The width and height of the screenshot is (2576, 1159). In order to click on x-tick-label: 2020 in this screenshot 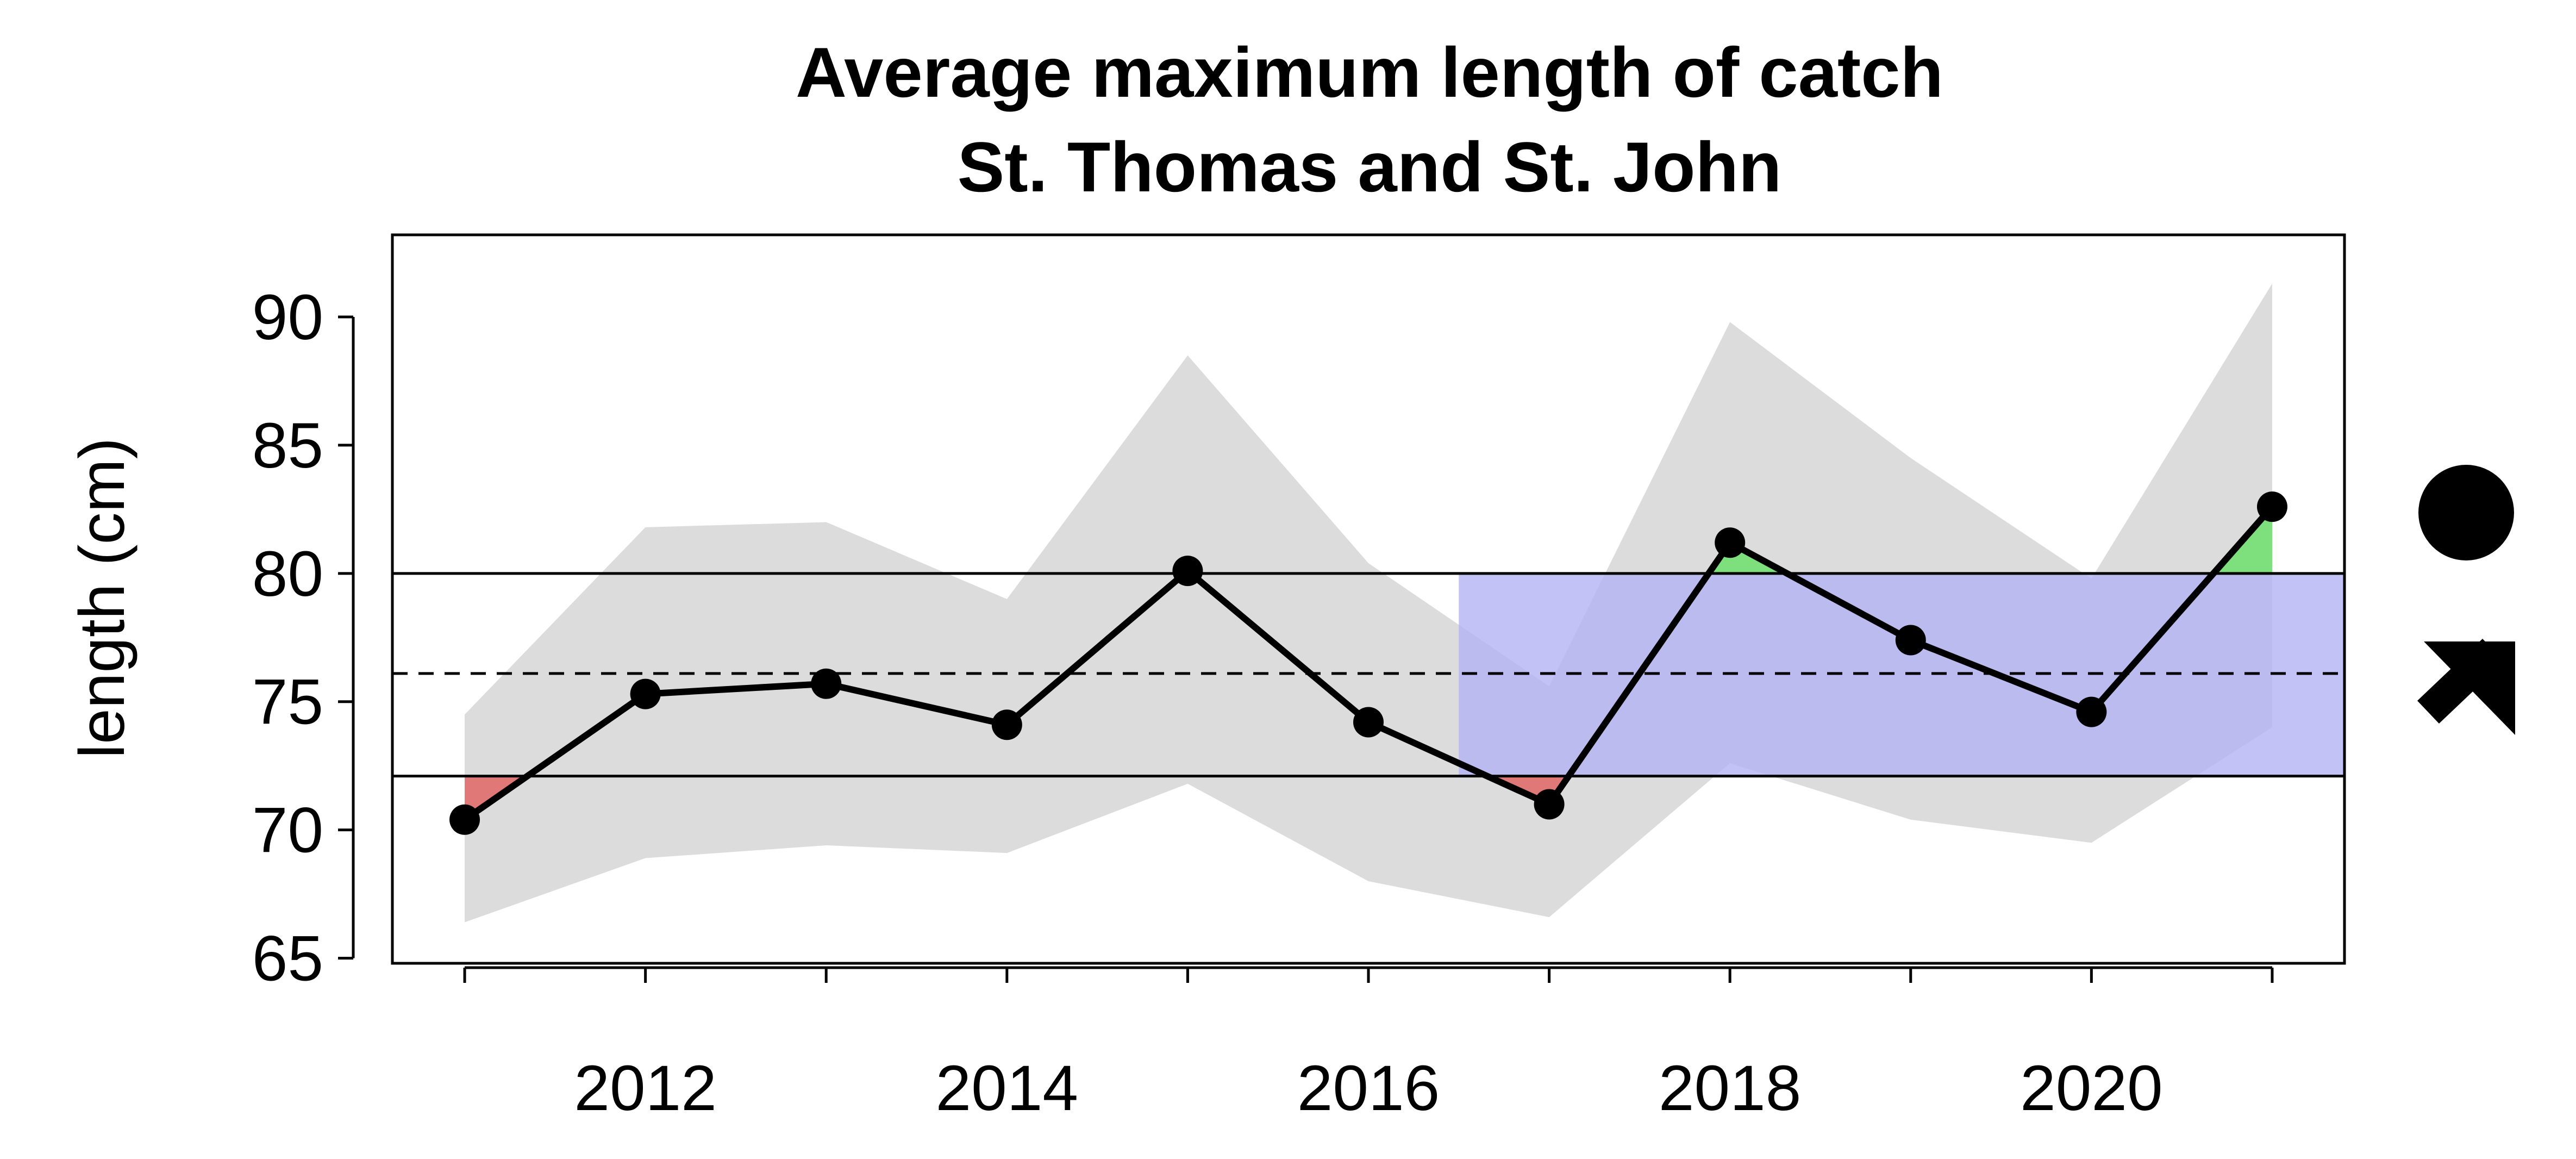, I will do `click(2091, 1088)`.